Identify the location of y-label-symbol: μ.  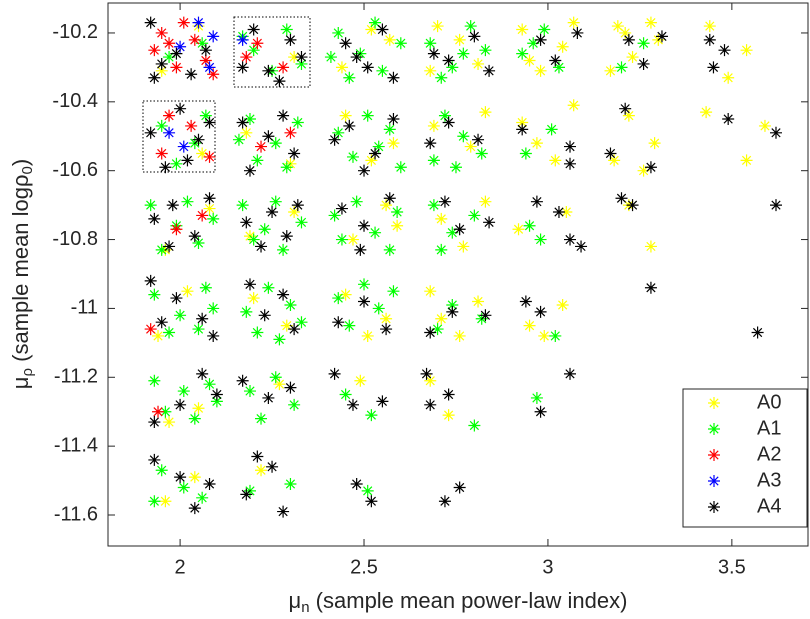
(20, 383).